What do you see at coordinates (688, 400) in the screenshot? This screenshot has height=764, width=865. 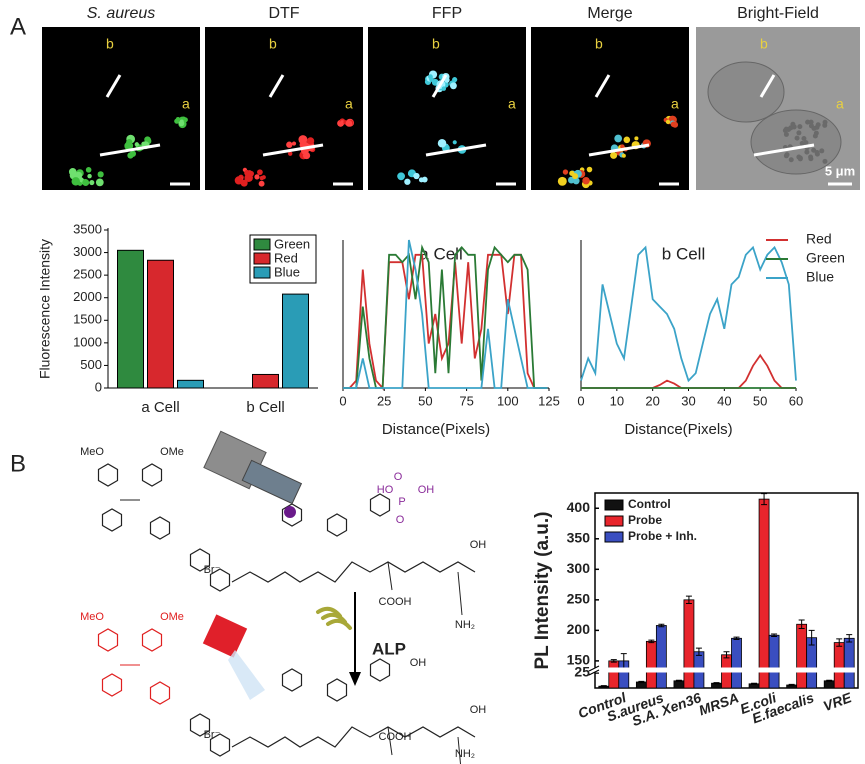 I see `x-tick-label: 30` at bounding box center [688, 400].